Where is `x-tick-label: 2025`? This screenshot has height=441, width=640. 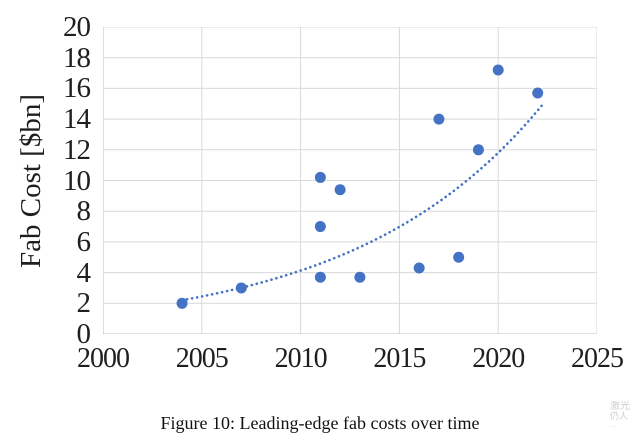 x-tick-label: 2025 is located at coordinates (597, 358).